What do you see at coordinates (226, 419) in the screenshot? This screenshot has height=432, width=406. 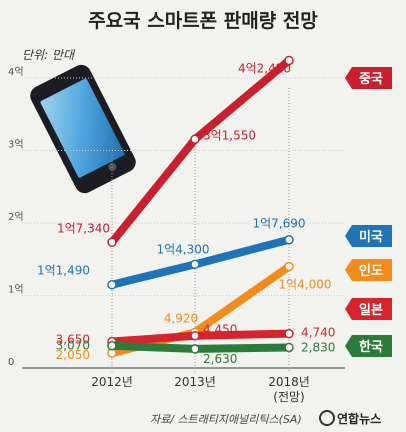 I see `source-text: 자료/ 스트래티지애널리틱스(SA)` at bounding box center [226, 419].